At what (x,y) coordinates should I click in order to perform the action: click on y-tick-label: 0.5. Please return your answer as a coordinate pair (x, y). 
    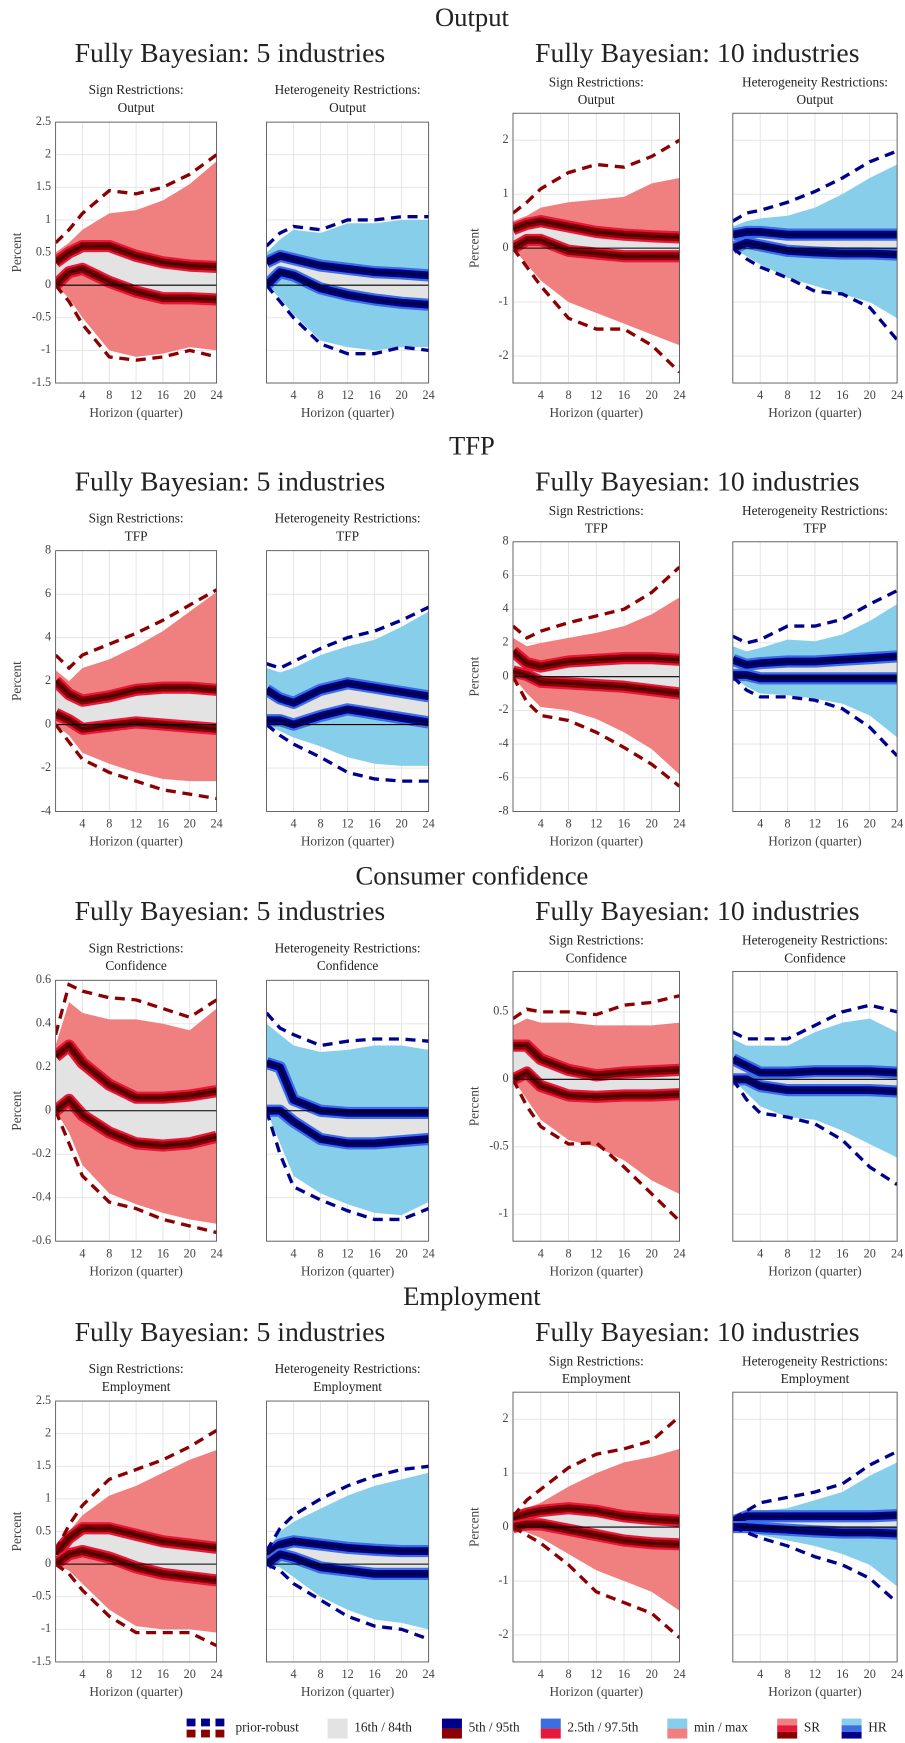
    Looking at the image, I should click on (43, 251).